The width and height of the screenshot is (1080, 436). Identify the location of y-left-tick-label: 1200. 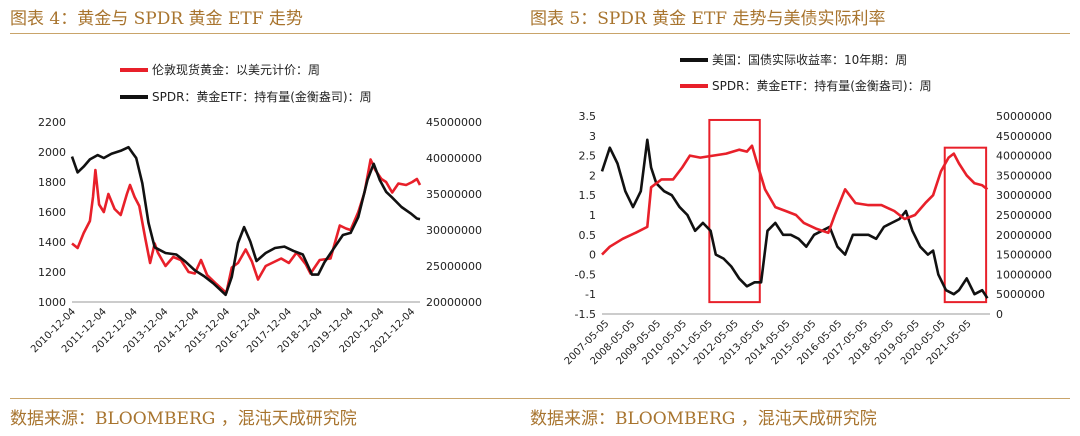
(52, 272).